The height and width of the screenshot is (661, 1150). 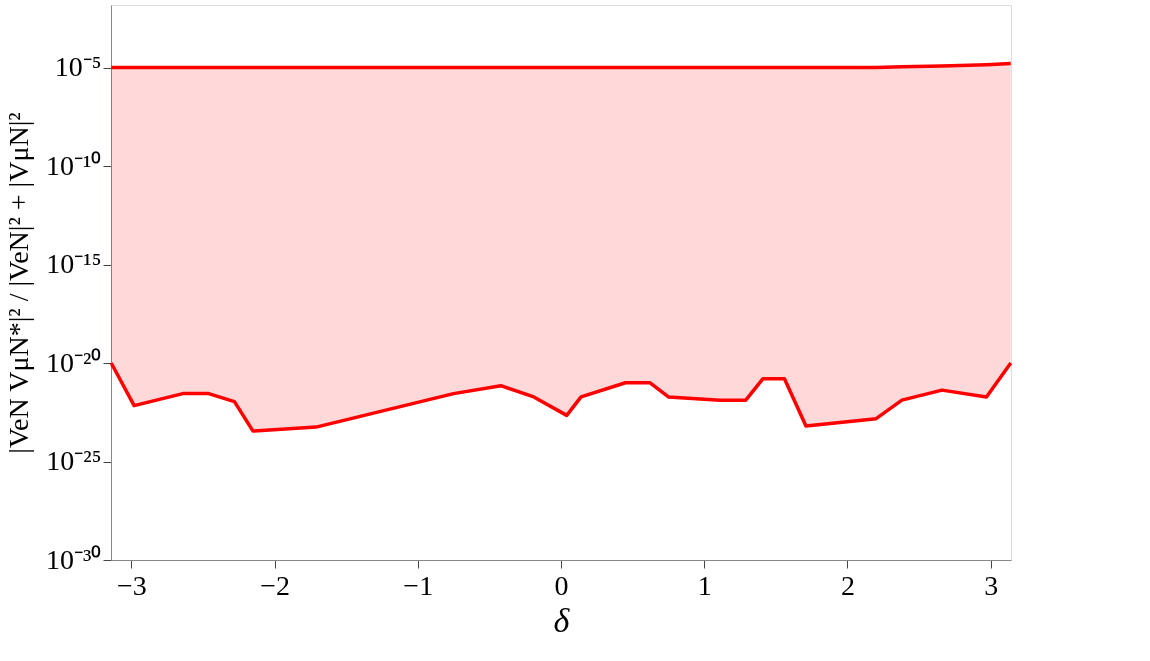 What do you see at coordinates (991, 585) in the screenshot?
I see `x-tick-label: 3` at bounding box center [991, 585].